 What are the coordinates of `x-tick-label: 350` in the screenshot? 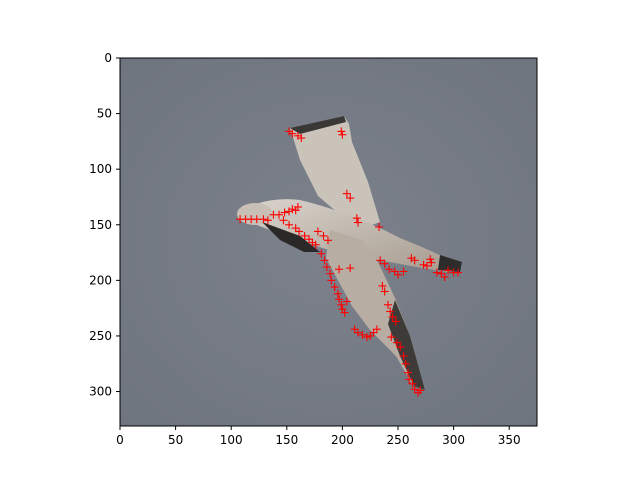 It's located at (509, 440).